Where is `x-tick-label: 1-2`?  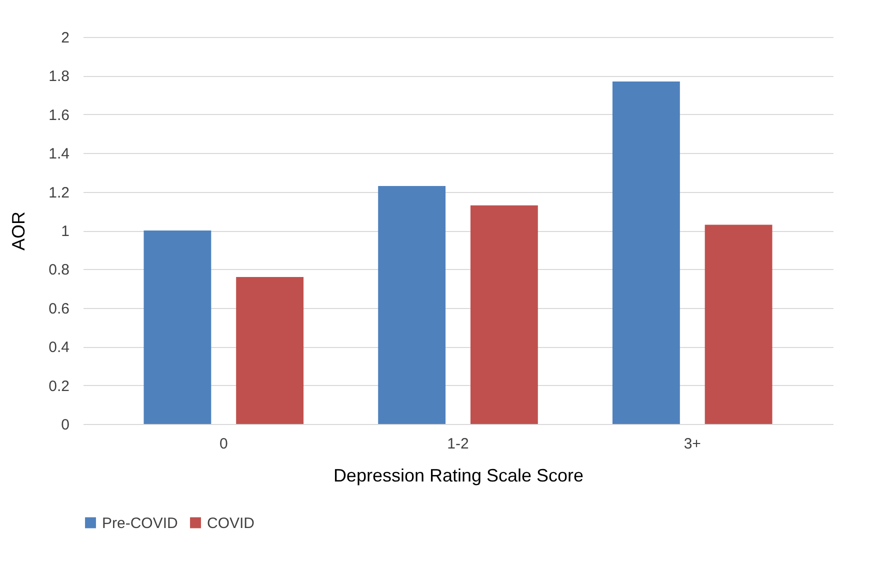
x-tick-label: 1-2 is located at coordinates (458, 444).